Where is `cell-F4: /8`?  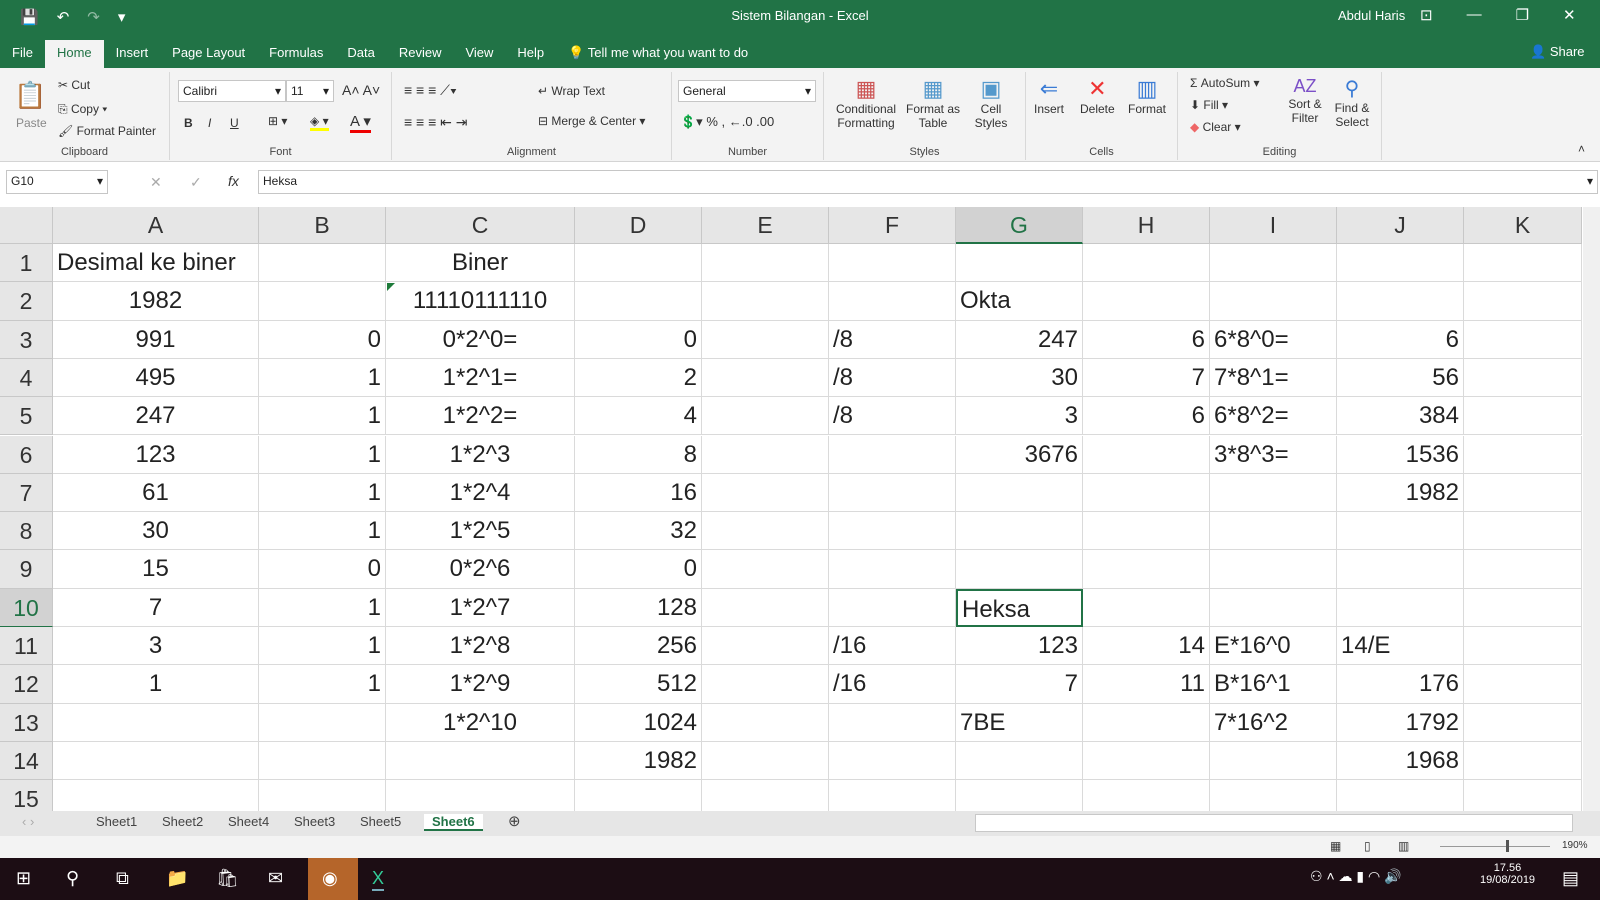 cell-F4: /8 is located at coordinates (892, 378).